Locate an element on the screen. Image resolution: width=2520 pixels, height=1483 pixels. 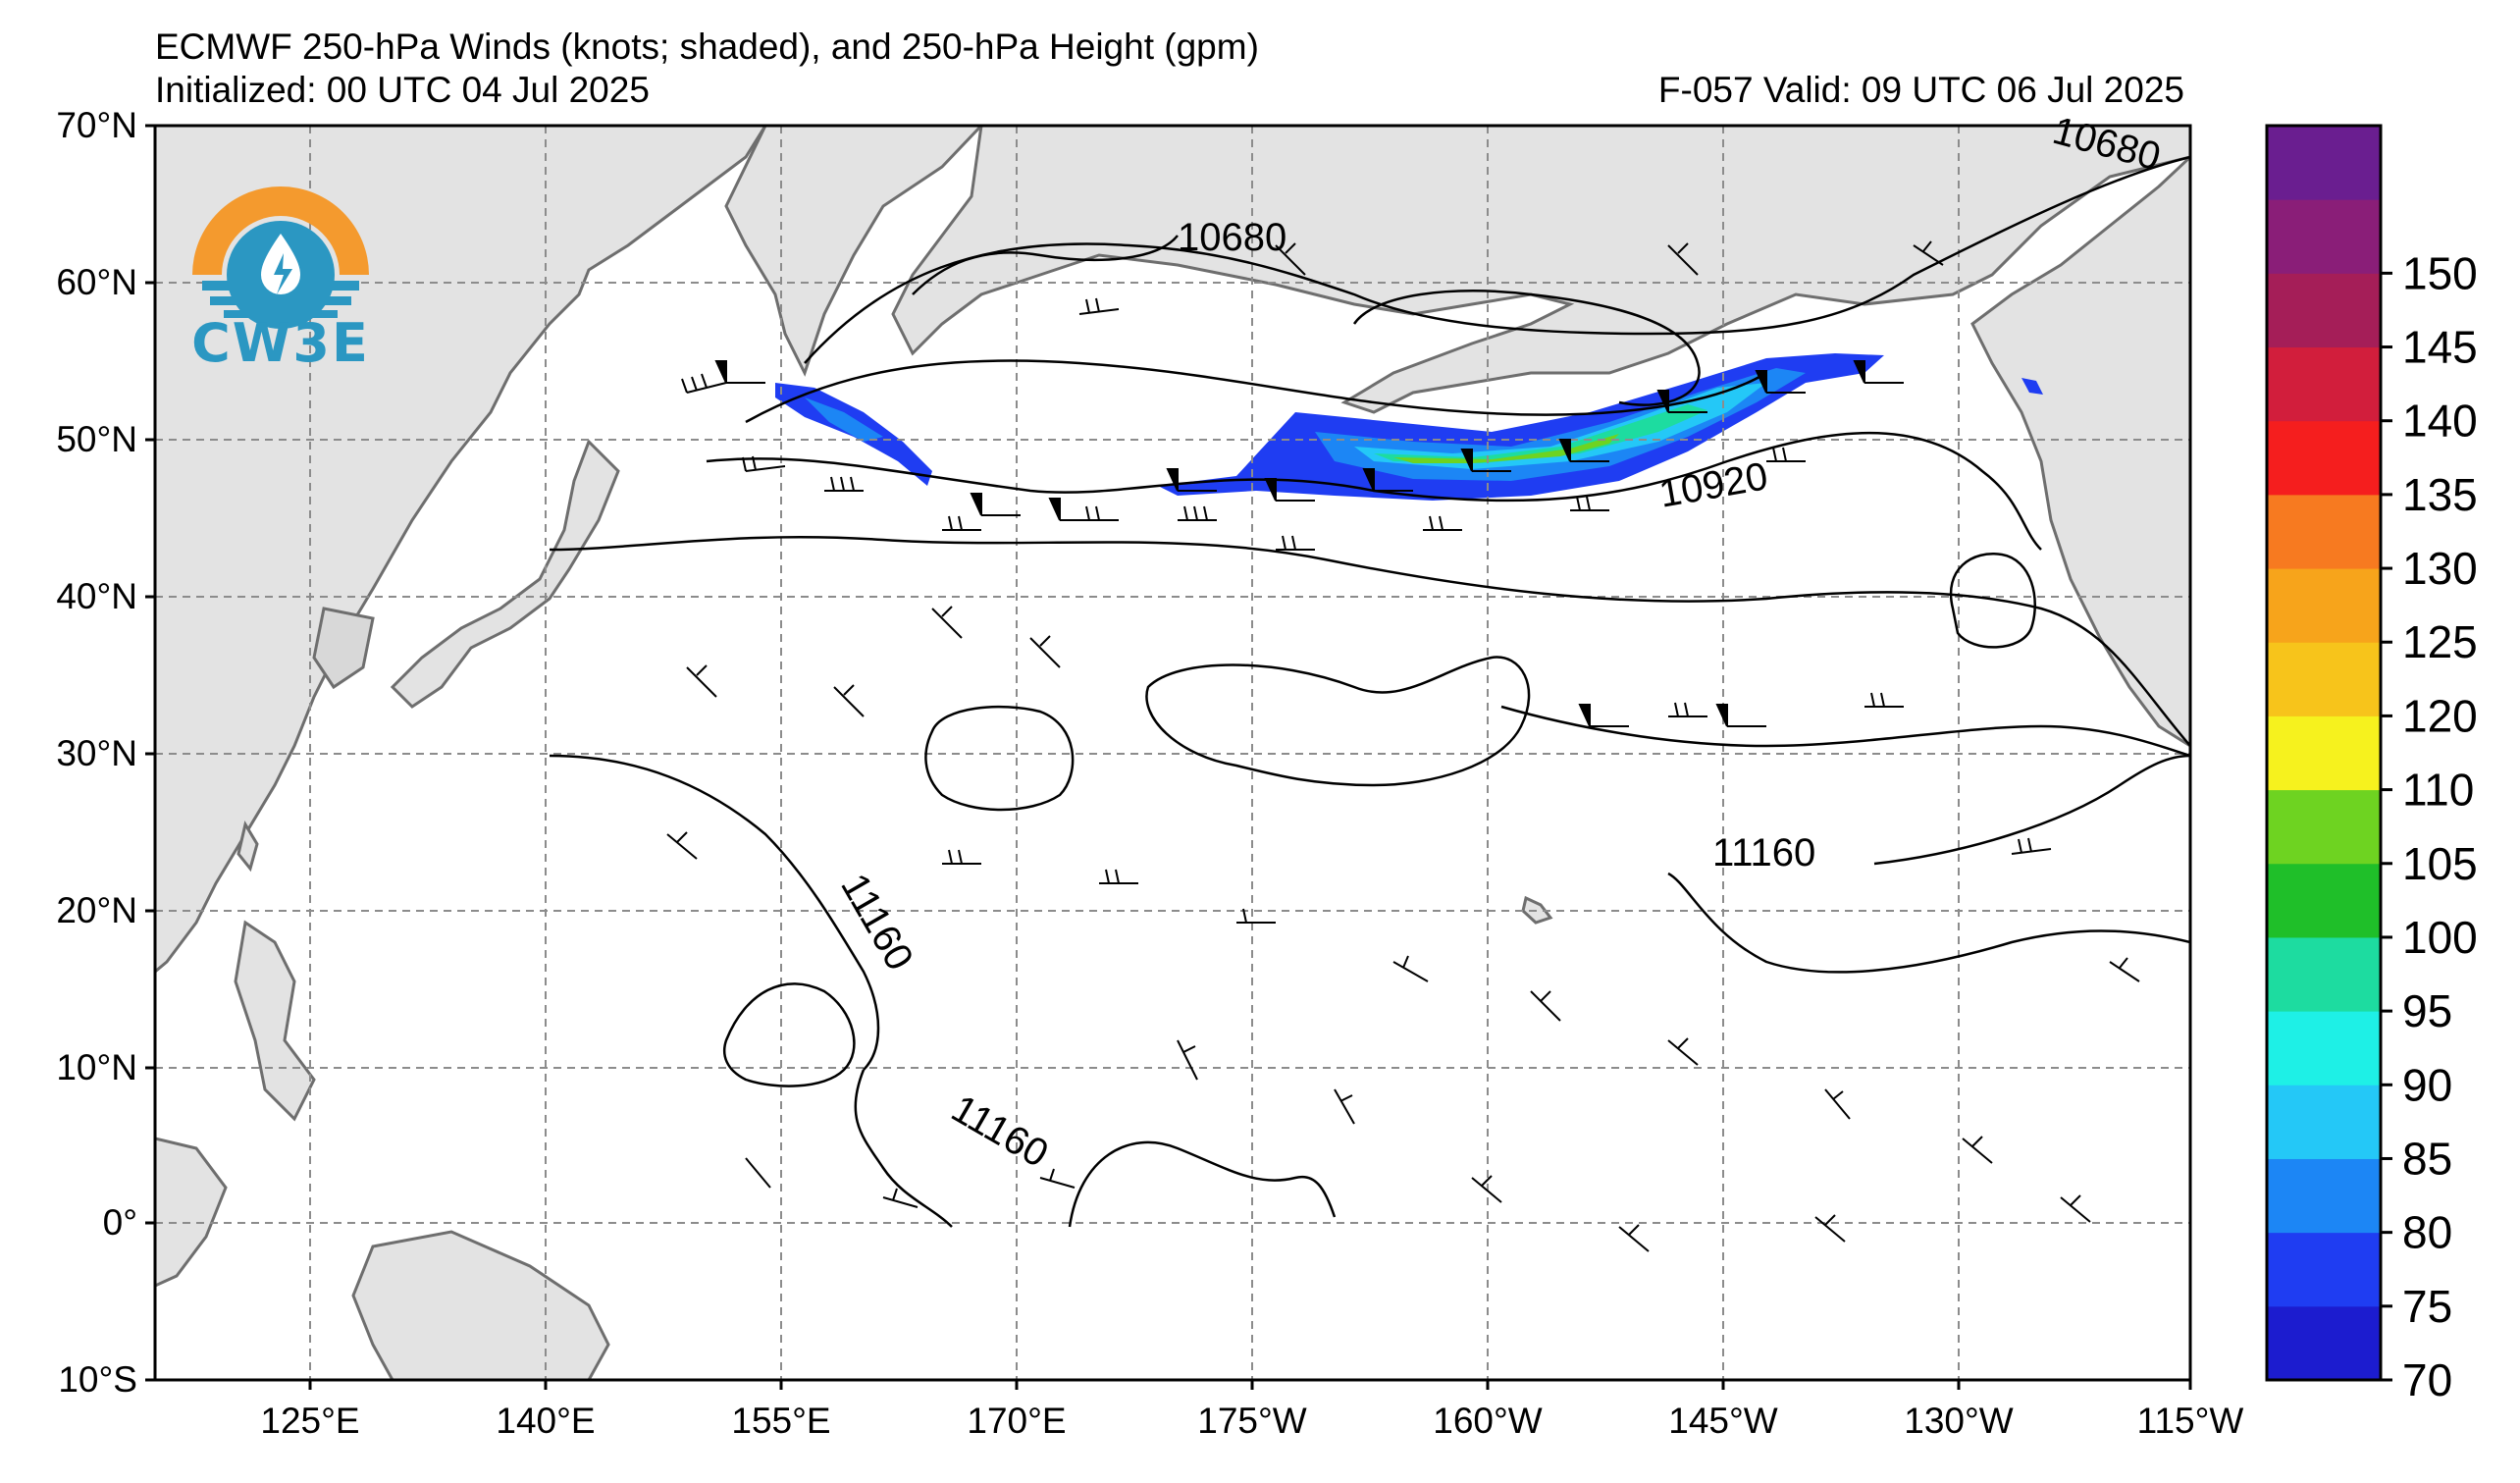
logo-text: CW3E is located at coordinates (280, 343).